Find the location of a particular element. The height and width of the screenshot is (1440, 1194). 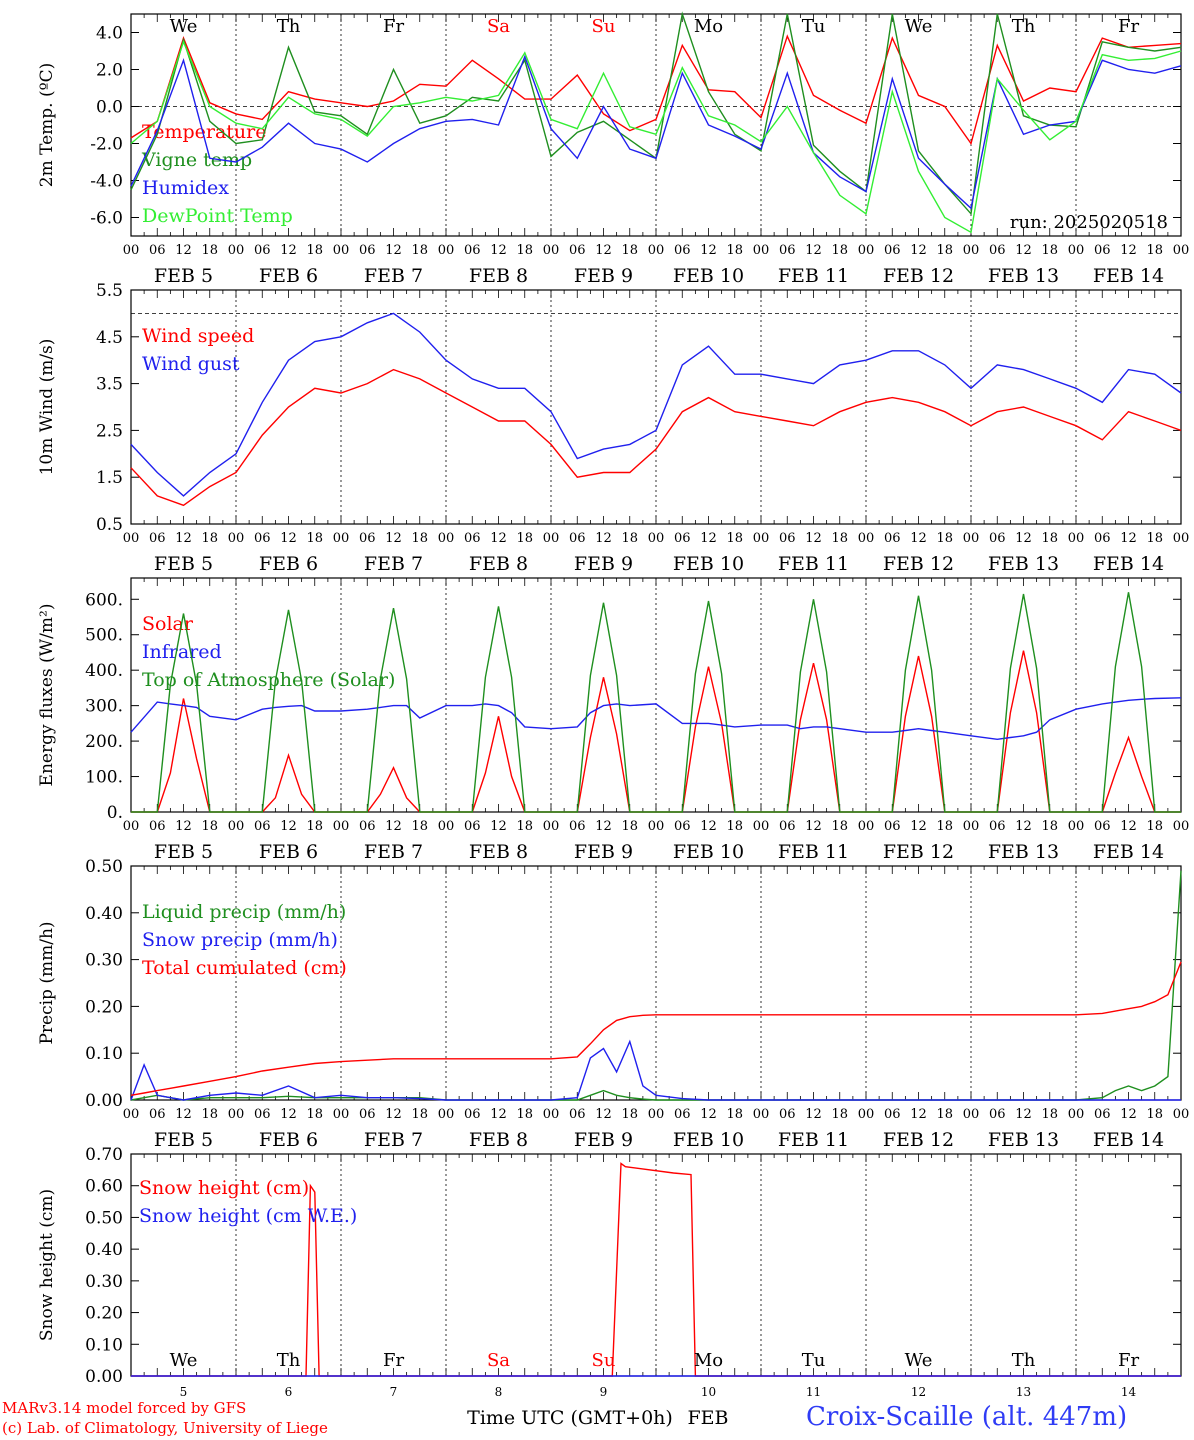

y-tick-label: 0.40 is located at coordinates (104, 914).